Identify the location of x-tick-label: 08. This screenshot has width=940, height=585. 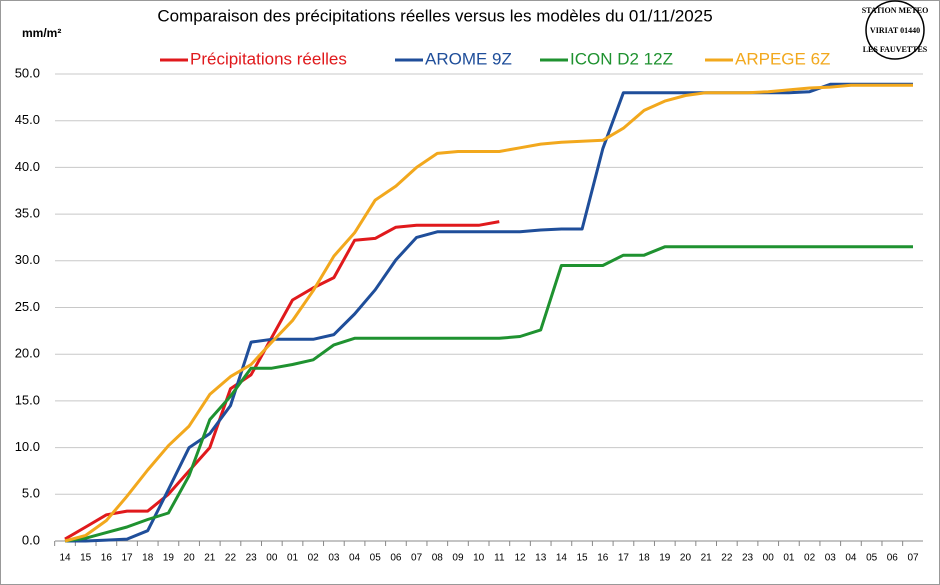
(438, 558).